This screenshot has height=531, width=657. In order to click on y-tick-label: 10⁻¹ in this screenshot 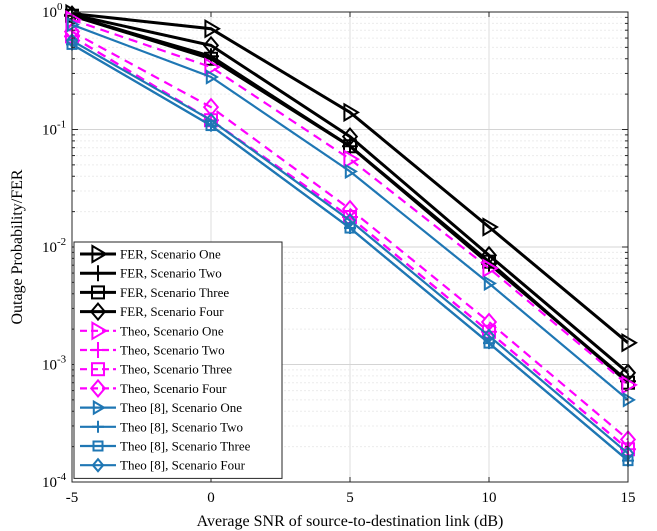, I will do `click(54, 129)`.